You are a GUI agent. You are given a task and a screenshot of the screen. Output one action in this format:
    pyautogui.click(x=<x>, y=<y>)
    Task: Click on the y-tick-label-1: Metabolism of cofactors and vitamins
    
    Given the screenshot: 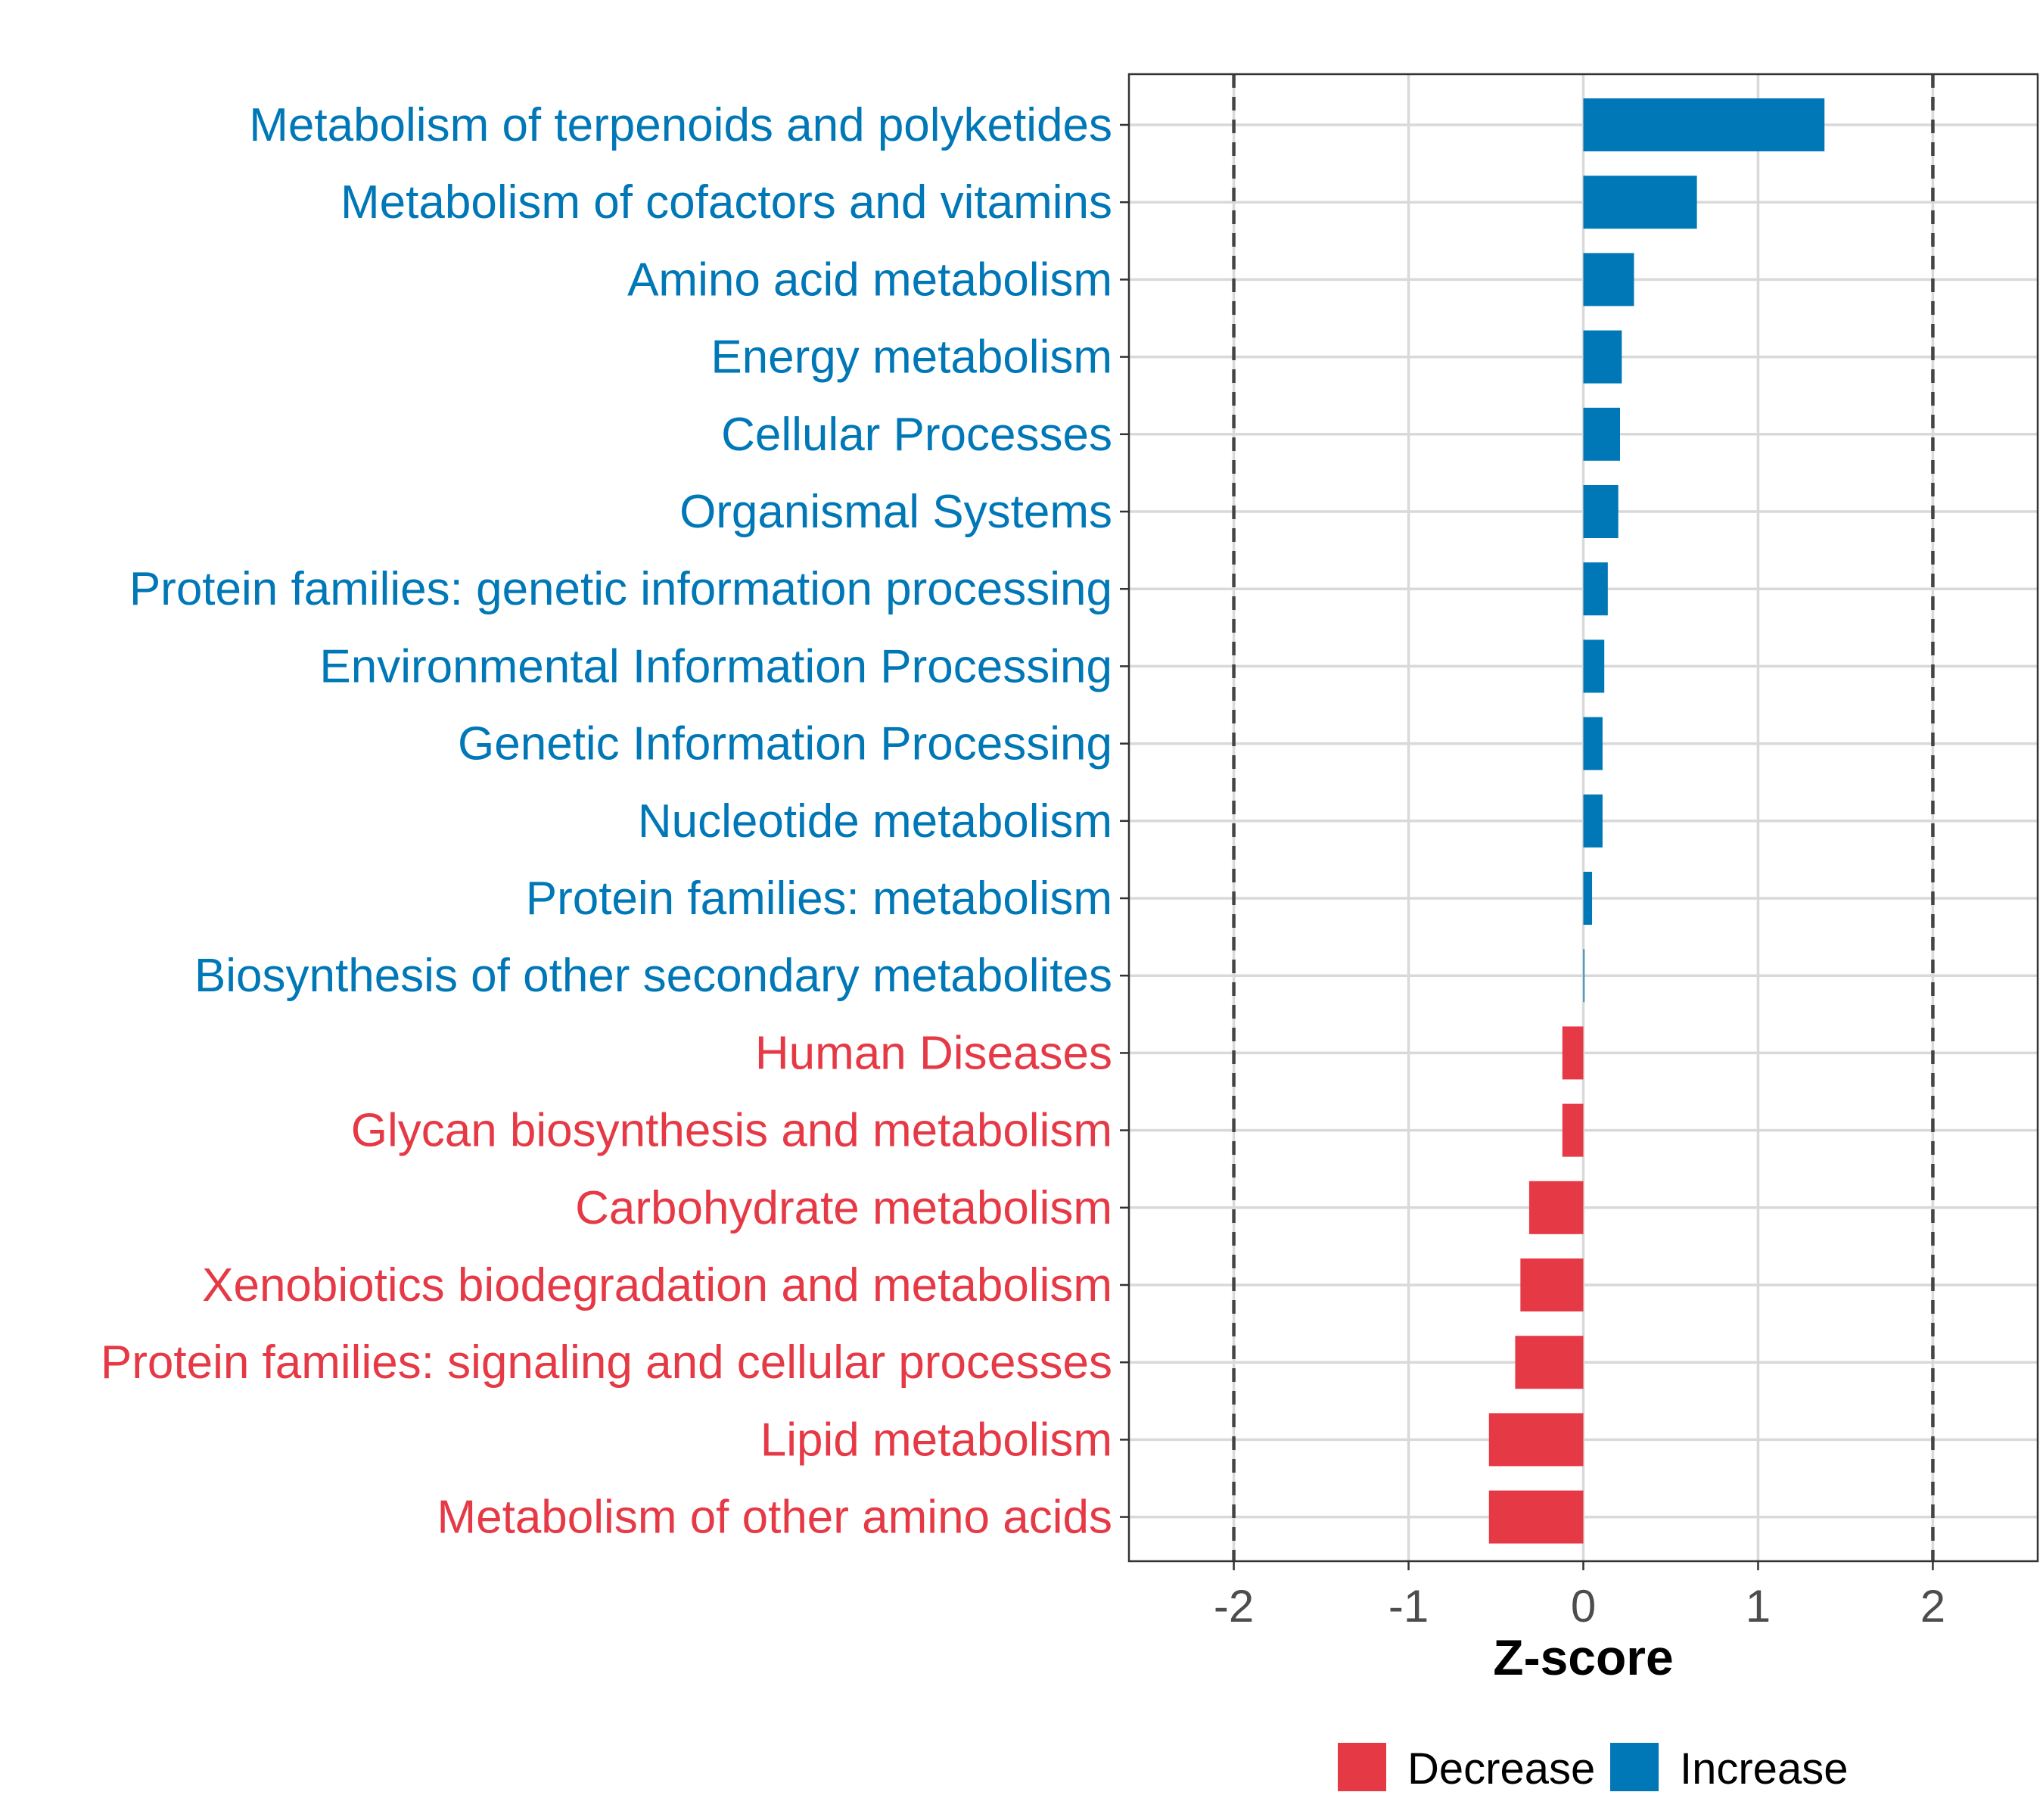 What is the action you would take?
    pyautogui.click(x=726, y=203)
    